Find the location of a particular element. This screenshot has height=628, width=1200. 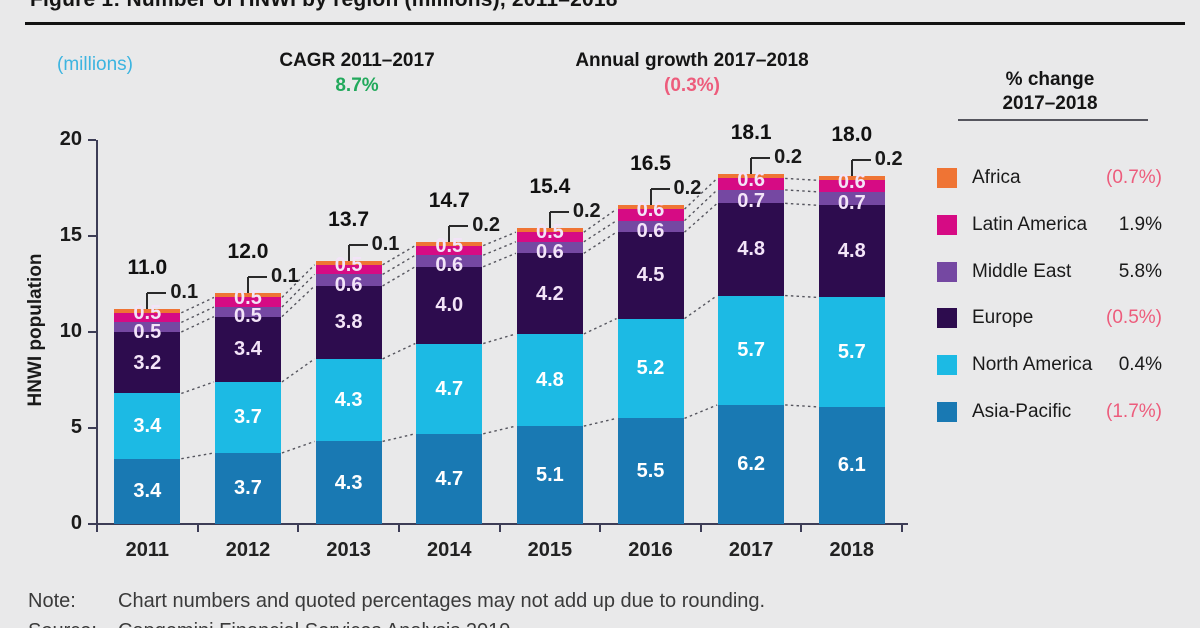

bar-segment-2011-latin-america is located at coordinates (147, 317).